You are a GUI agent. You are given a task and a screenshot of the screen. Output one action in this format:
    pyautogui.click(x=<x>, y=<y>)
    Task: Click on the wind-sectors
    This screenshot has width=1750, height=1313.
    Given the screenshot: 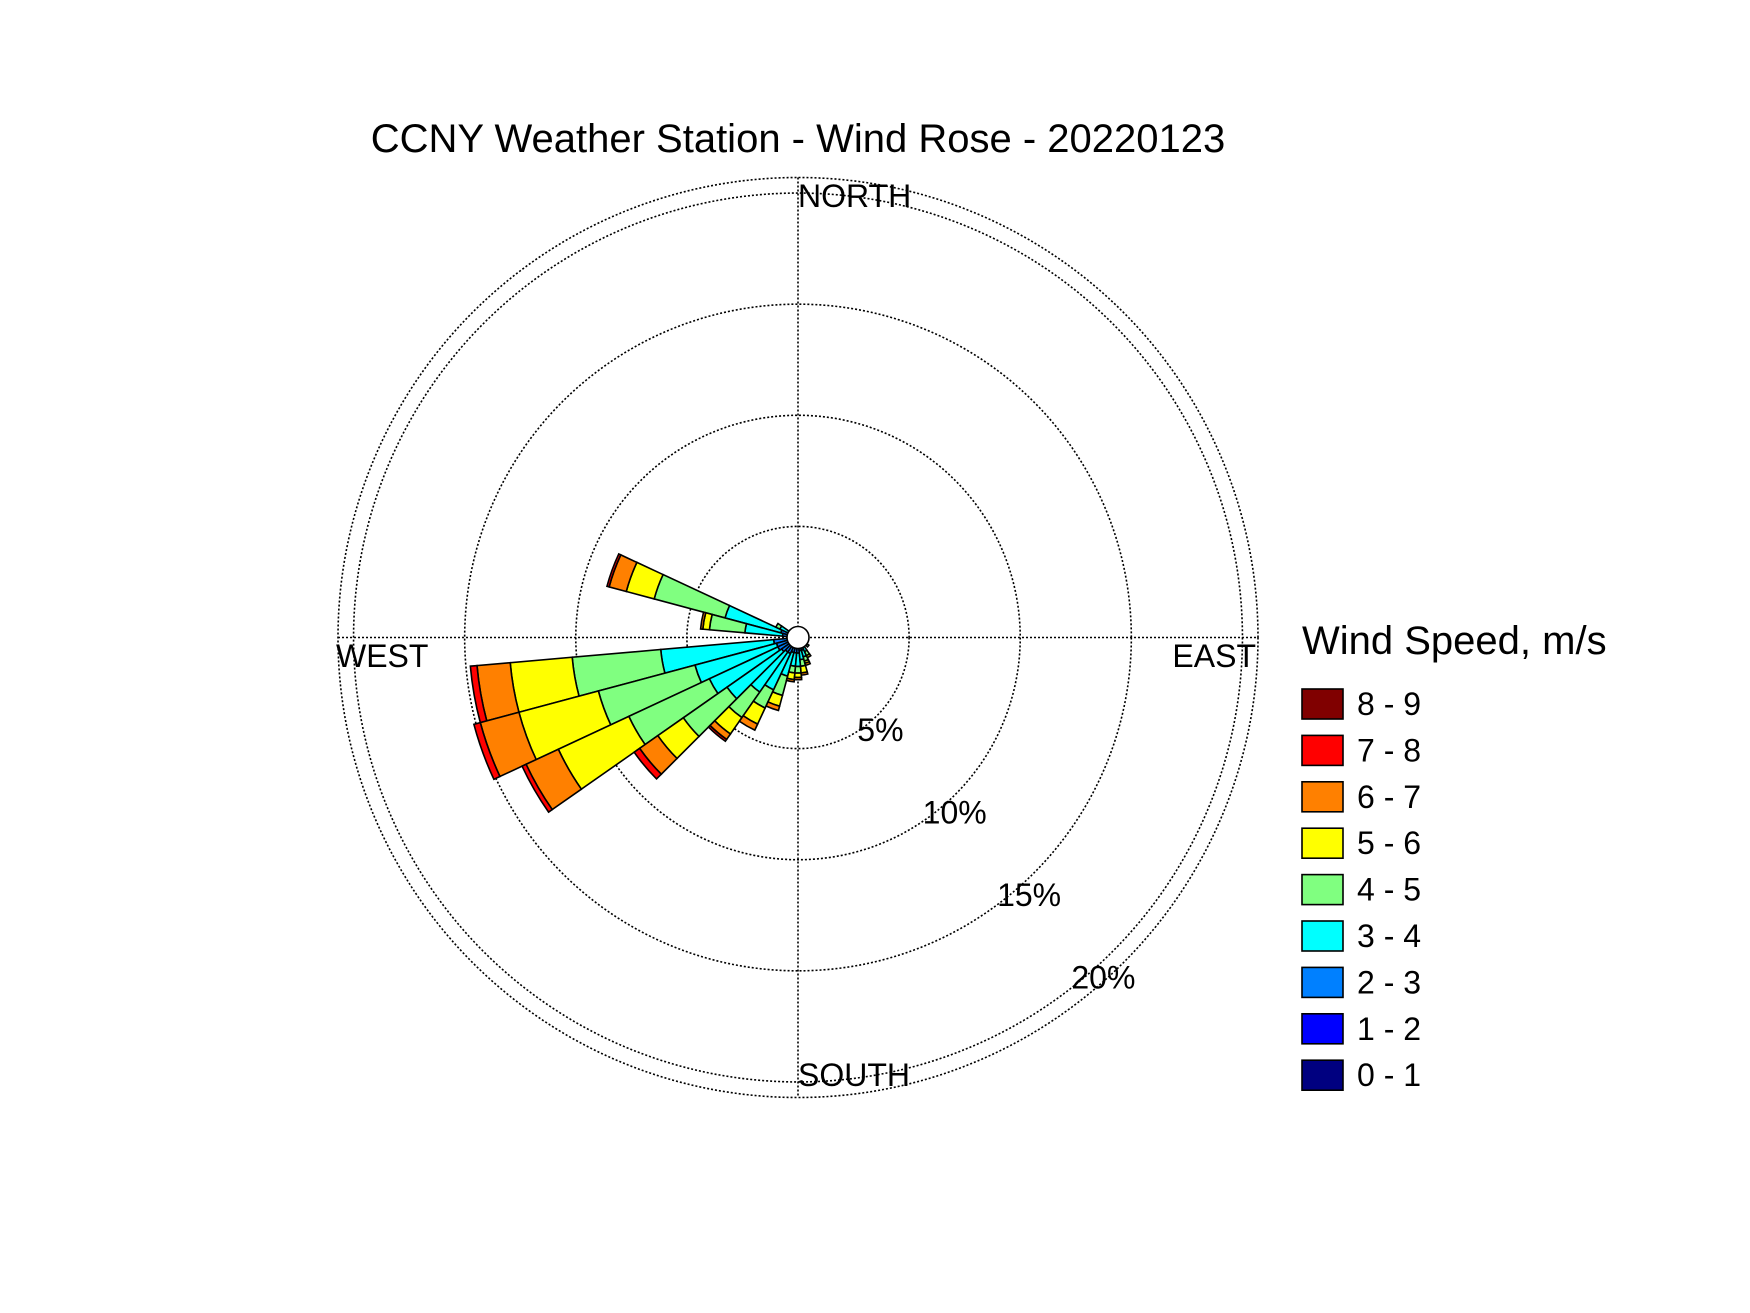 What is the action you would take?
    pyautogui.click(x=640, y=683)
    